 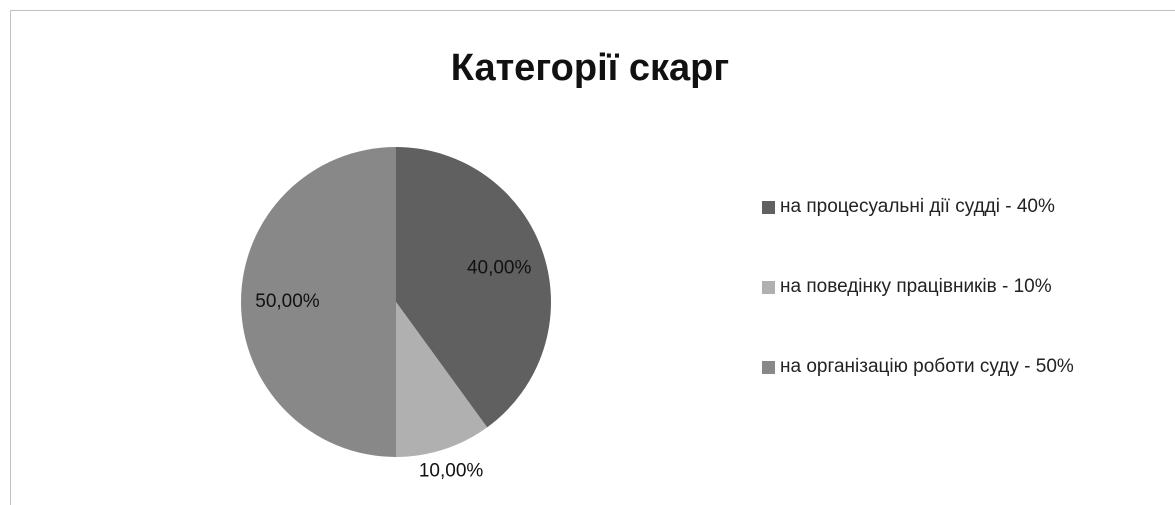 I want to click on legend-item: на організацію роботи суду - 50%, so click(x=962, y=369).